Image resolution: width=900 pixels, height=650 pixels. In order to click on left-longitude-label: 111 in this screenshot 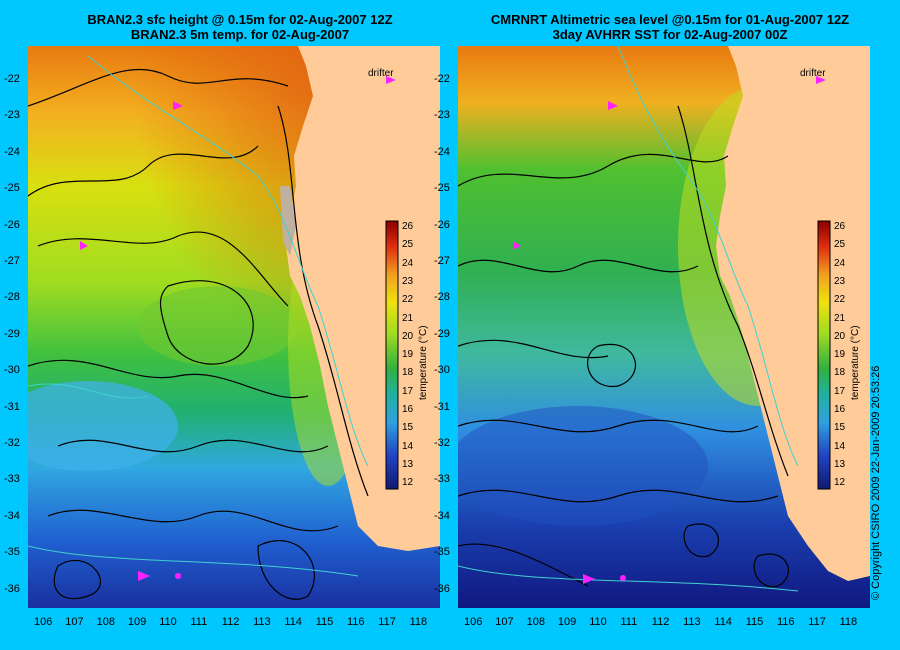, I will do `click(199, 622)`.